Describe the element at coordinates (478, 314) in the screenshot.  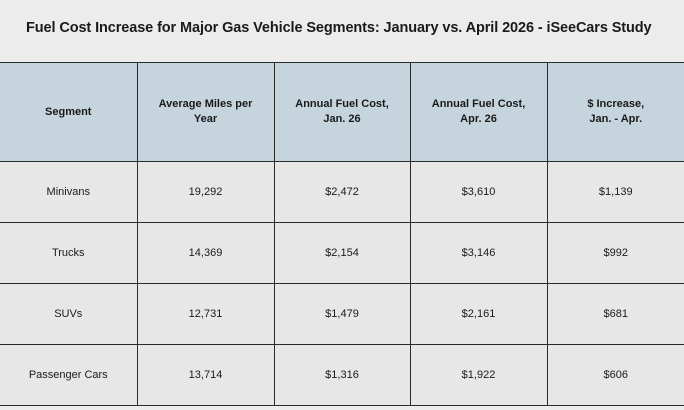
I see `cell-cost-apr: $2,161` at that location.